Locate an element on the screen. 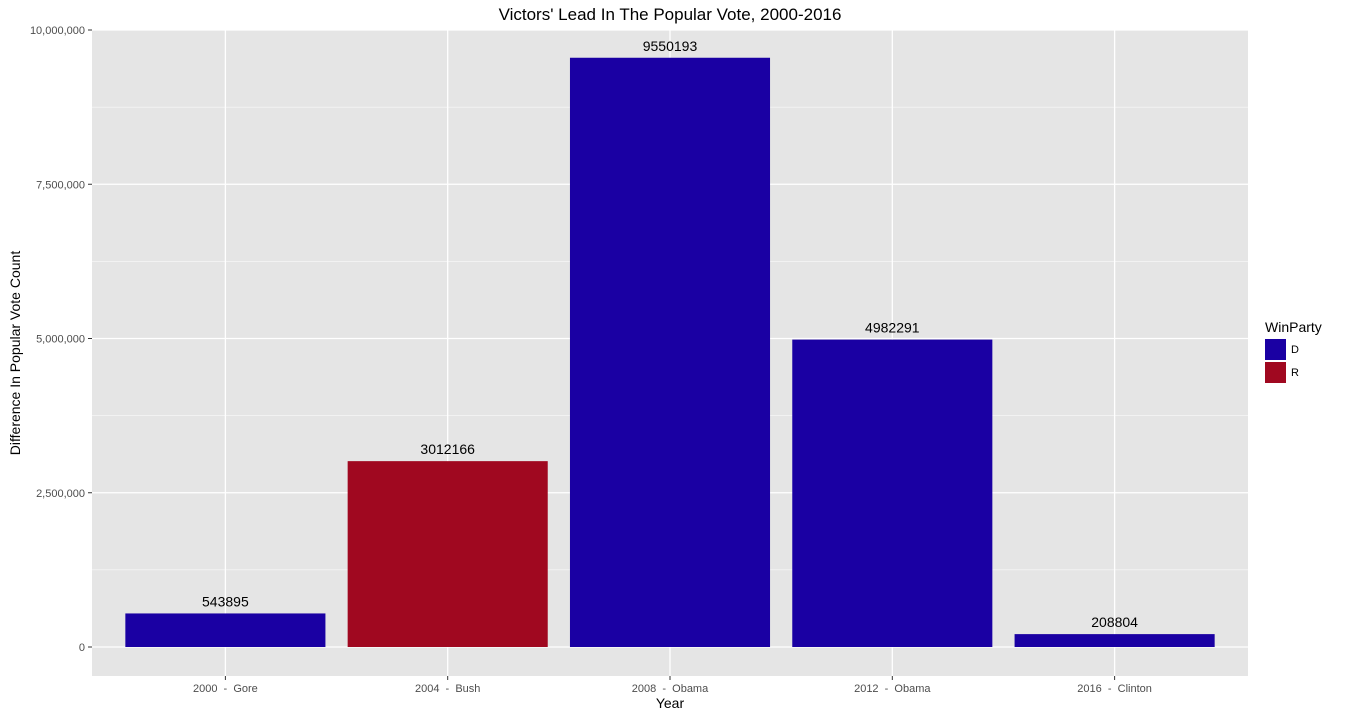 This screenshot has height=718, width=1349. x-tick-label: 2008 - Obama is located at coordinates (670, 689).